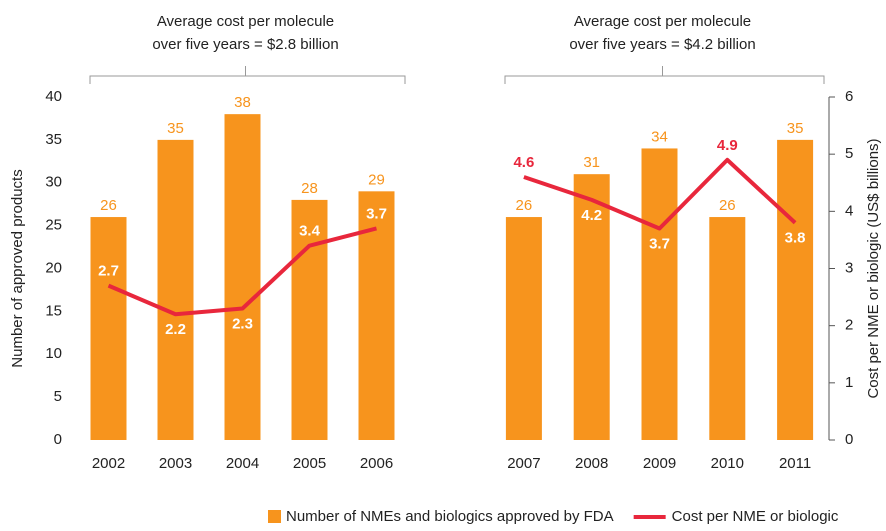  Describe the element at coordinates (849, 210) in the screenshot. I see `y2-tick-label: 4` at that location.